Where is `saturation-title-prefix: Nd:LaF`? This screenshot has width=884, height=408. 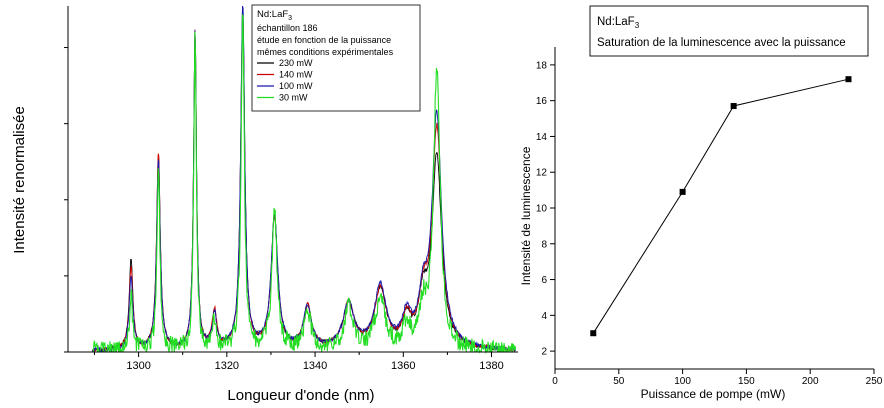 saturation-title-prefix: Nd:LaF is located at coordinates (616, 22).